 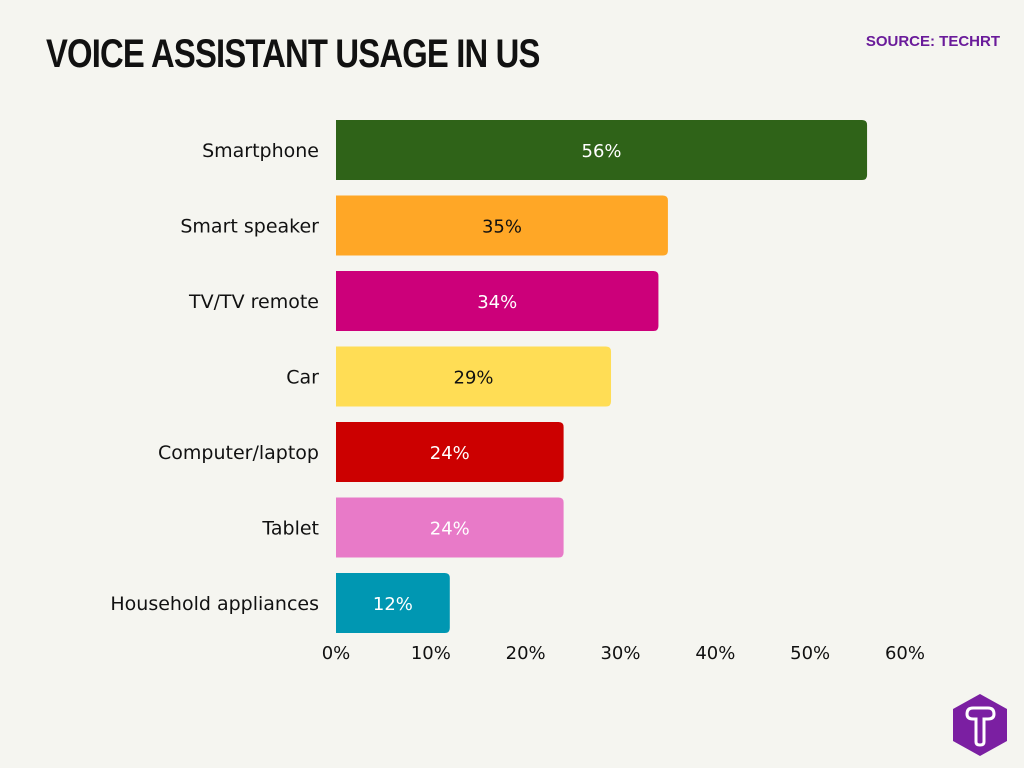 I want to click on data-label: 56%, so click(x=602, y=151).